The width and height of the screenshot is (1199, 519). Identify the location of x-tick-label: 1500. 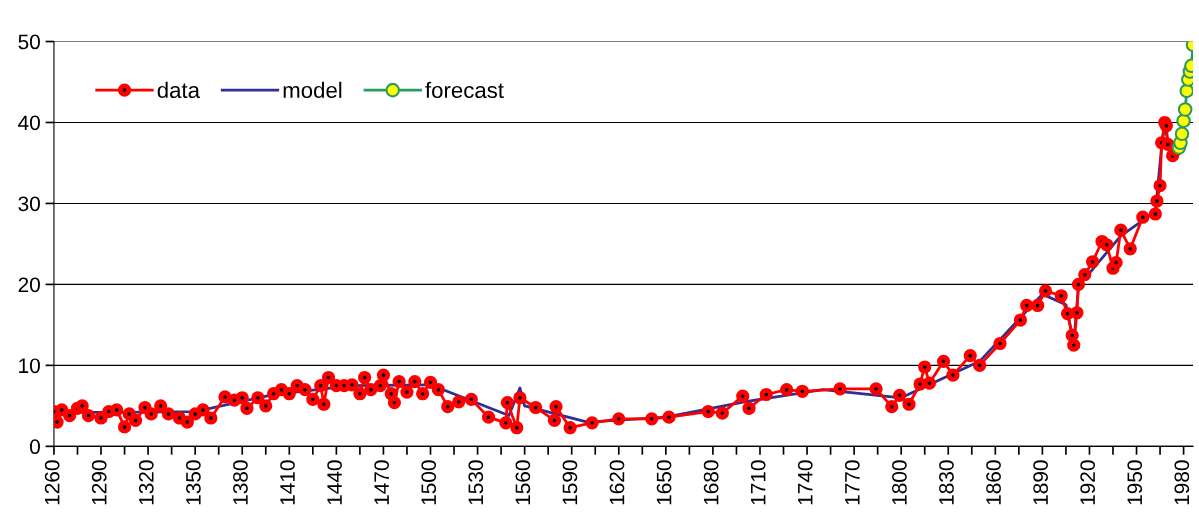
(429, 482).